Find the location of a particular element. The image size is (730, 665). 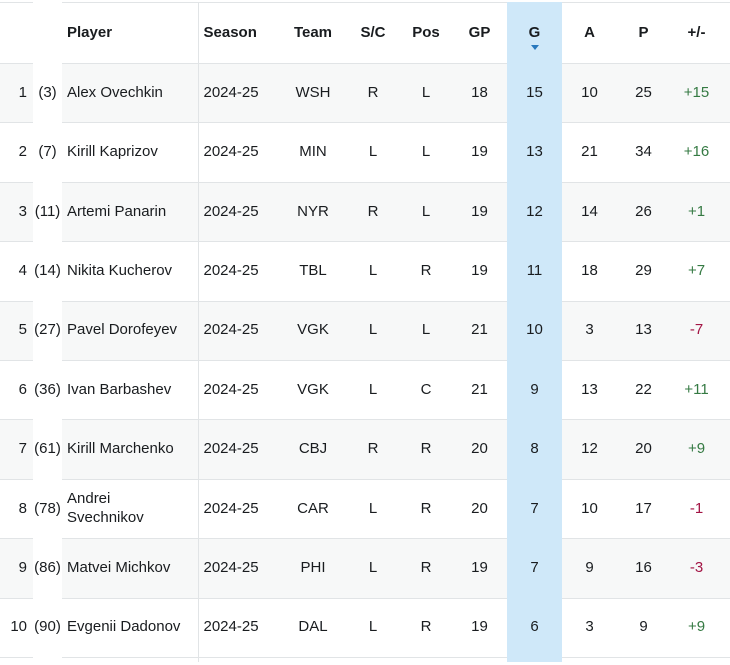

cell-goals: 7 is located at coordinates (534, 509).